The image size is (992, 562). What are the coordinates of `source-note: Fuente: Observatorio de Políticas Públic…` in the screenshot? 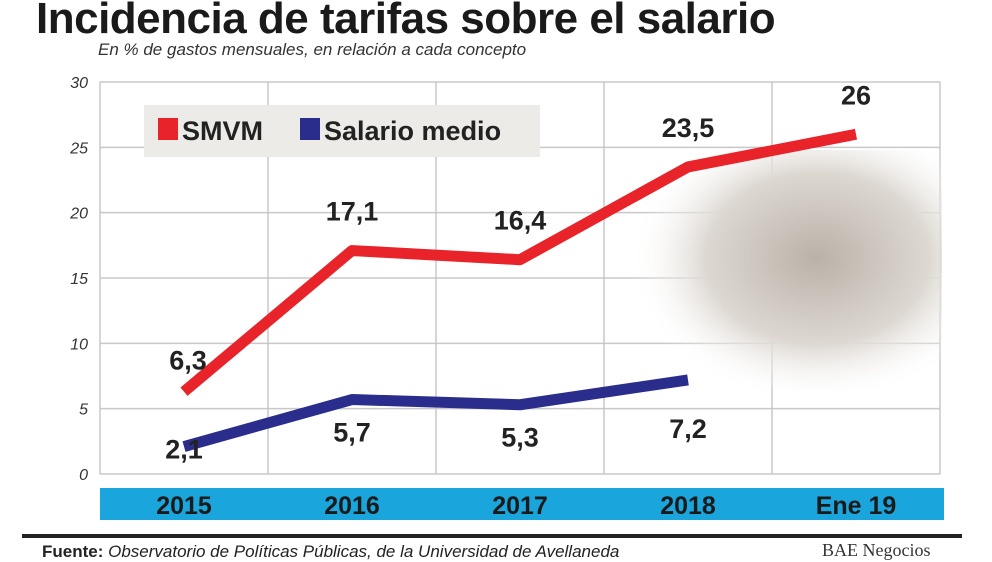 It's located at (330, 552).